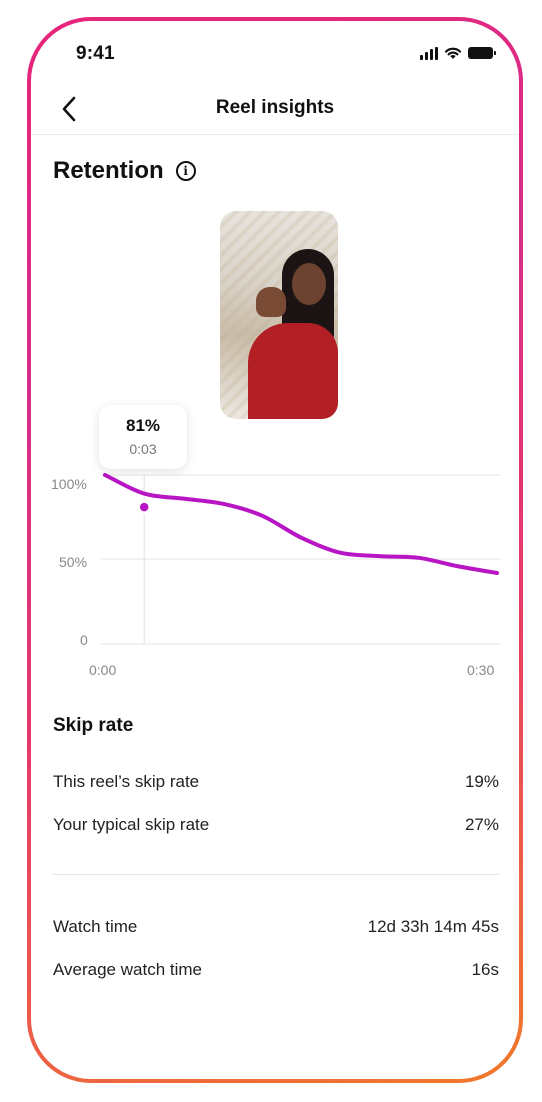 This screenshot has width=542, height=1102. I want to click on retention-tooltip: 81% 0:03, so click(143, 437).